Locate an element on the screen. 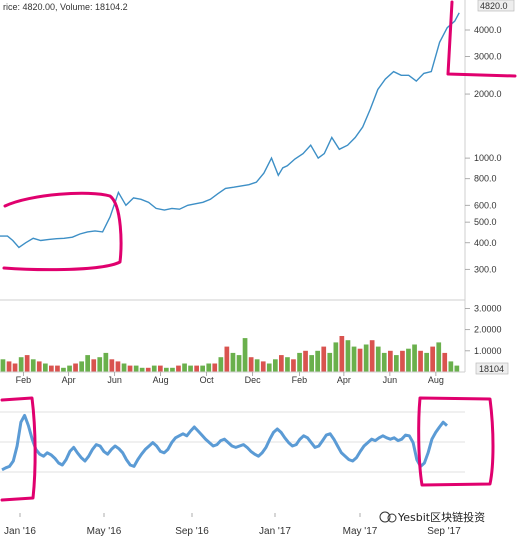 This screenshot has width=517, height=540. bottom-x-tick-label: Sep '17 is located at coordinates (444, 531).